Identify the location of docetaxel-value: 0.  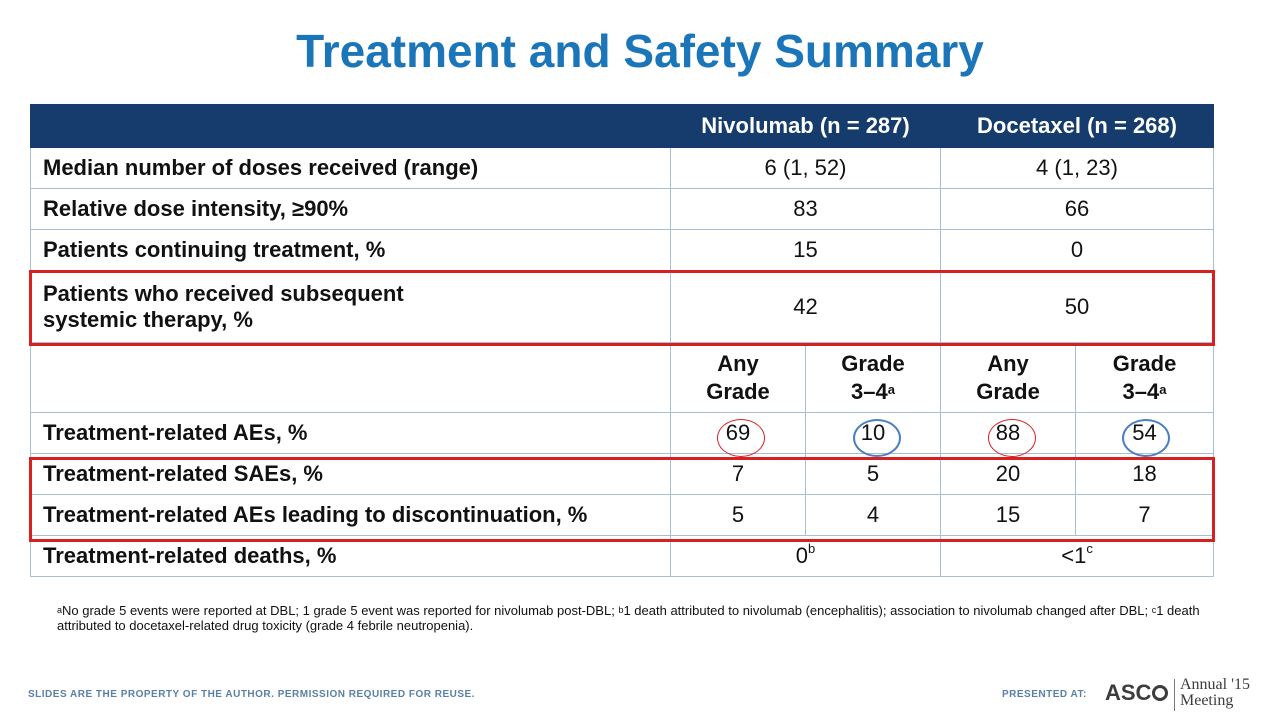
(1077, 250).